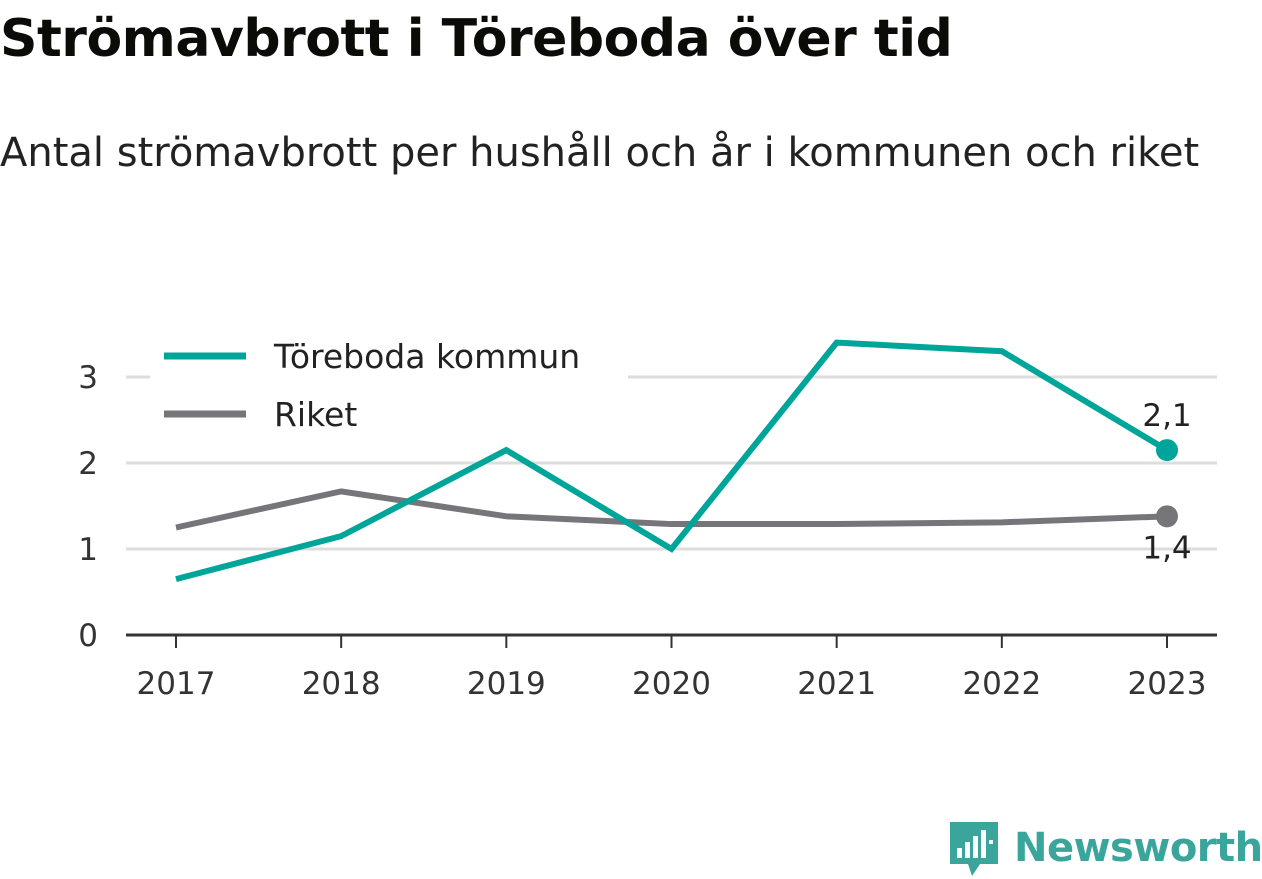 The image size is (1262, 879). Describe the element at coordinates (88, 378) in the screenshot. I see `y-tick-label: 3` at that location.